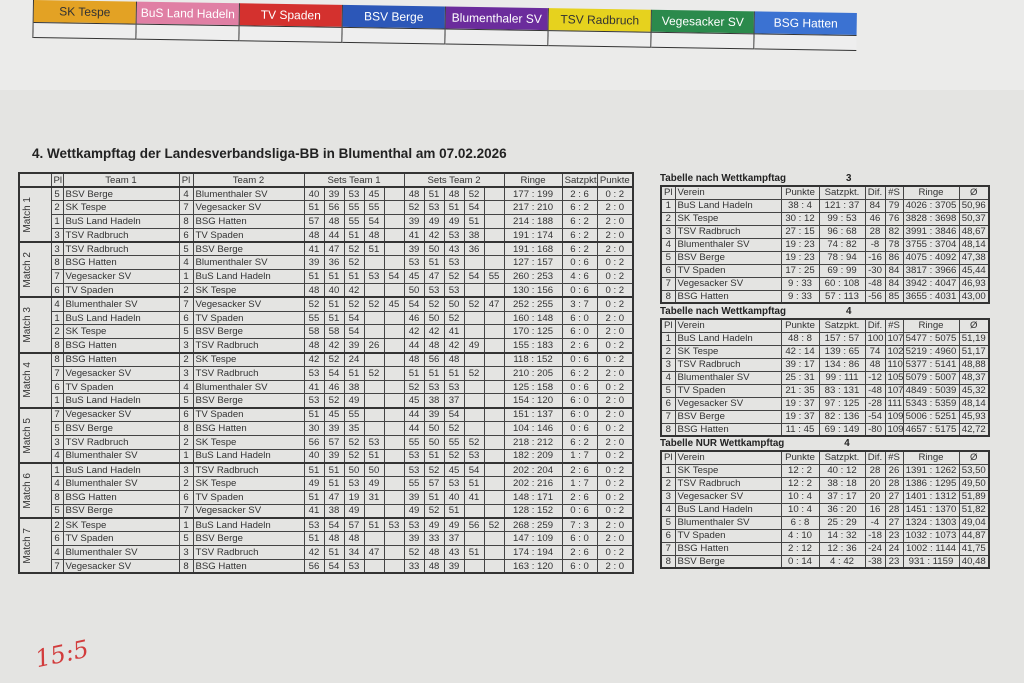 This screenshot has height=683, width=1024. I want to click on standings-ringe: 5377 : 5141, so click(931, 364).